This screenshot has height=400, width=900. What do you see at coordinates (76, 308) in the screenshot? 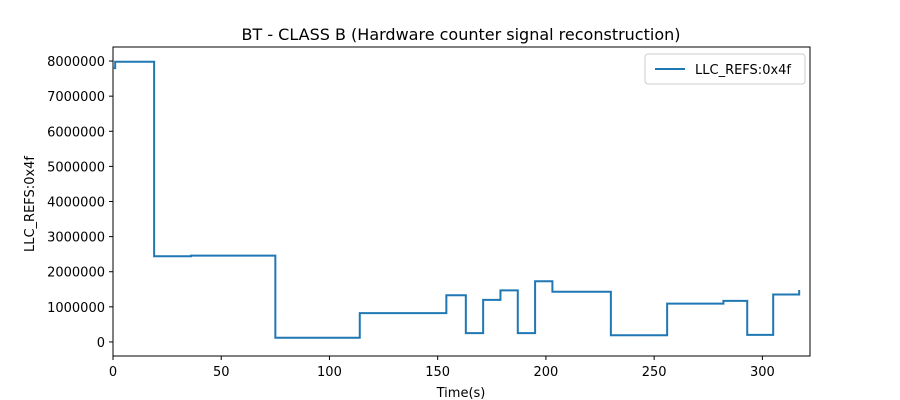
I see `y-tick-label: 1000000` at bounding box center [76, 308].